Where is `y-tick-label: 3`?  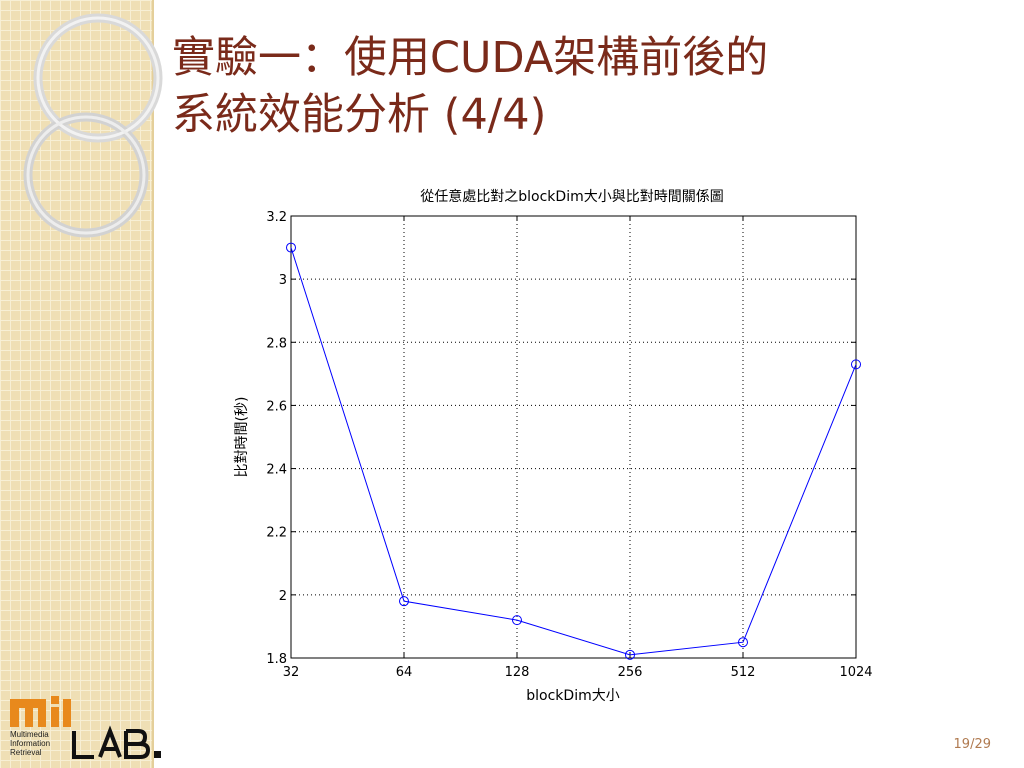
y-tick-label: 3 is located at coordinates (283, 280).